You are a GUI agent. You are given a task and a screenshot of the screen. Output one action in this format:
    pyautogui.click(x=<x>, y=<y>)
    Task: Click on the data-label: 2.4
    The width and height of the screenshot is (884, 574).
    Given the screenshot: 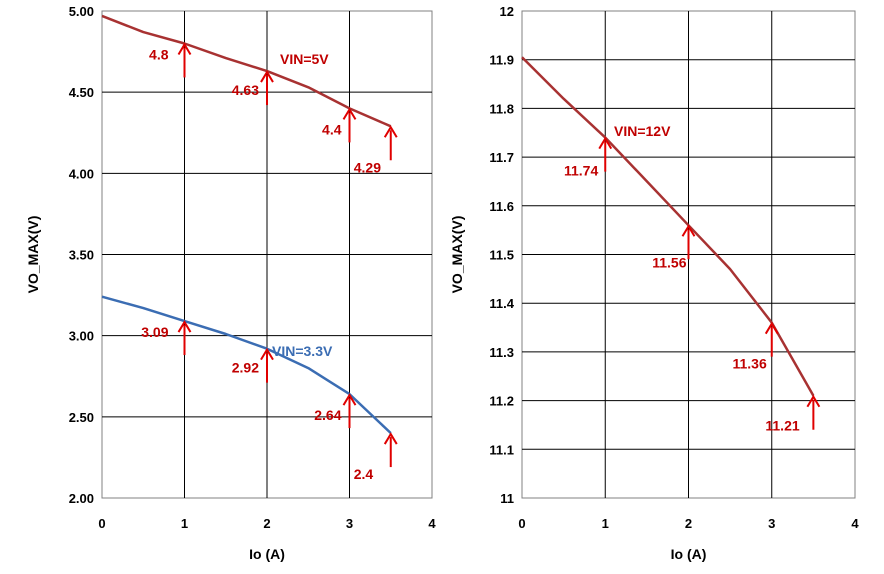 What is the action you would take?
    pyautogui.click(x=364, y=474)
    